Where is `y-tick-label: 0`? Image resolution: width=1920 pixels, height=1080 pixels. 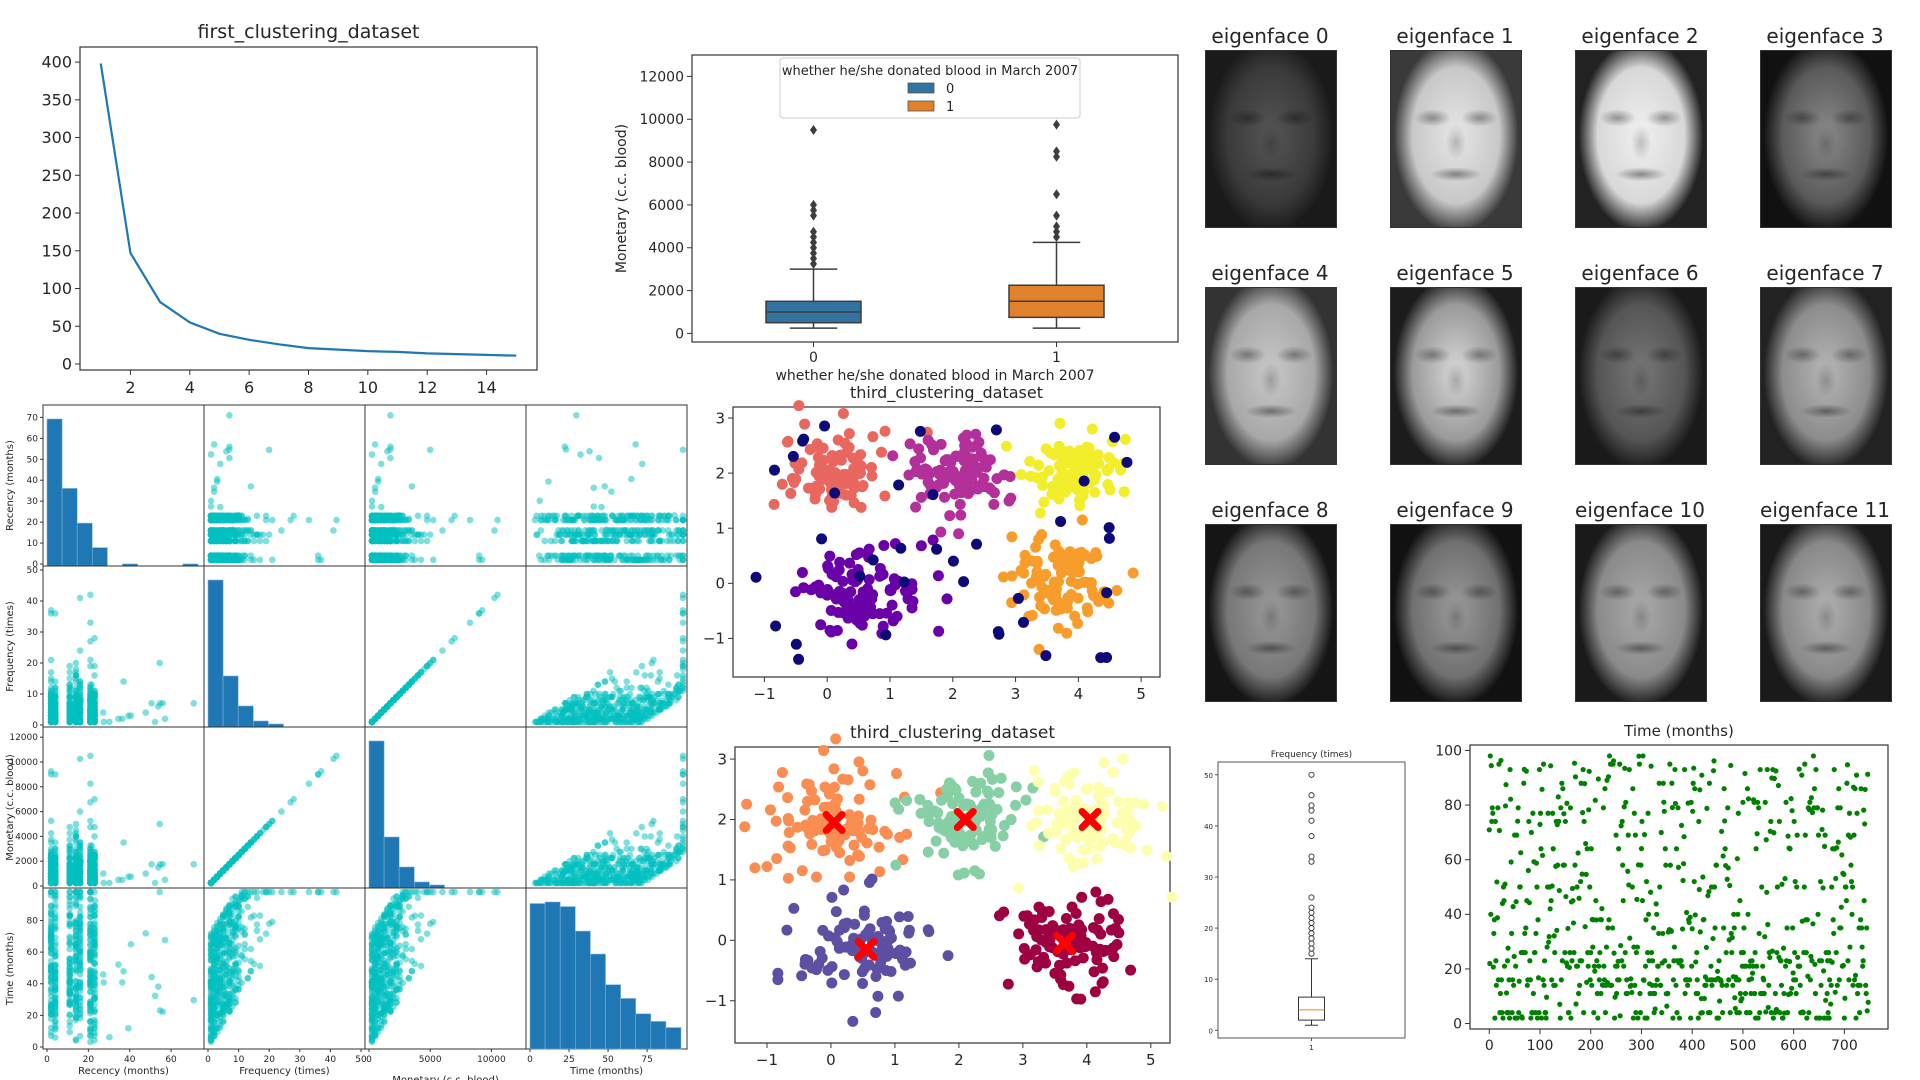 y-tick-label: 0 is located at coordinates (35, 726).